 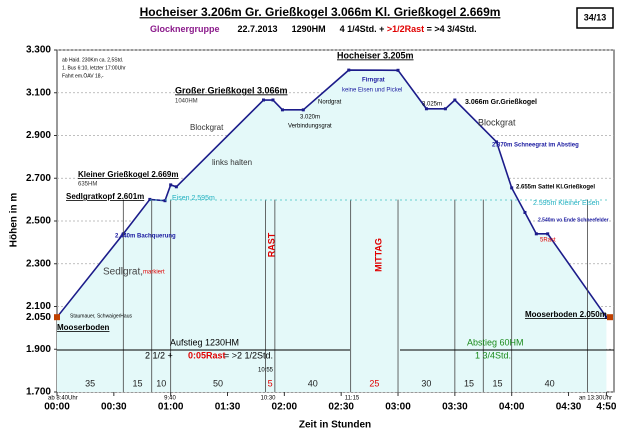 What do you see at coordinates (231, 90) in the screenshot?
I see `annotation: Großer Grießkogel 3.066m` at bounding box center [231, 90].